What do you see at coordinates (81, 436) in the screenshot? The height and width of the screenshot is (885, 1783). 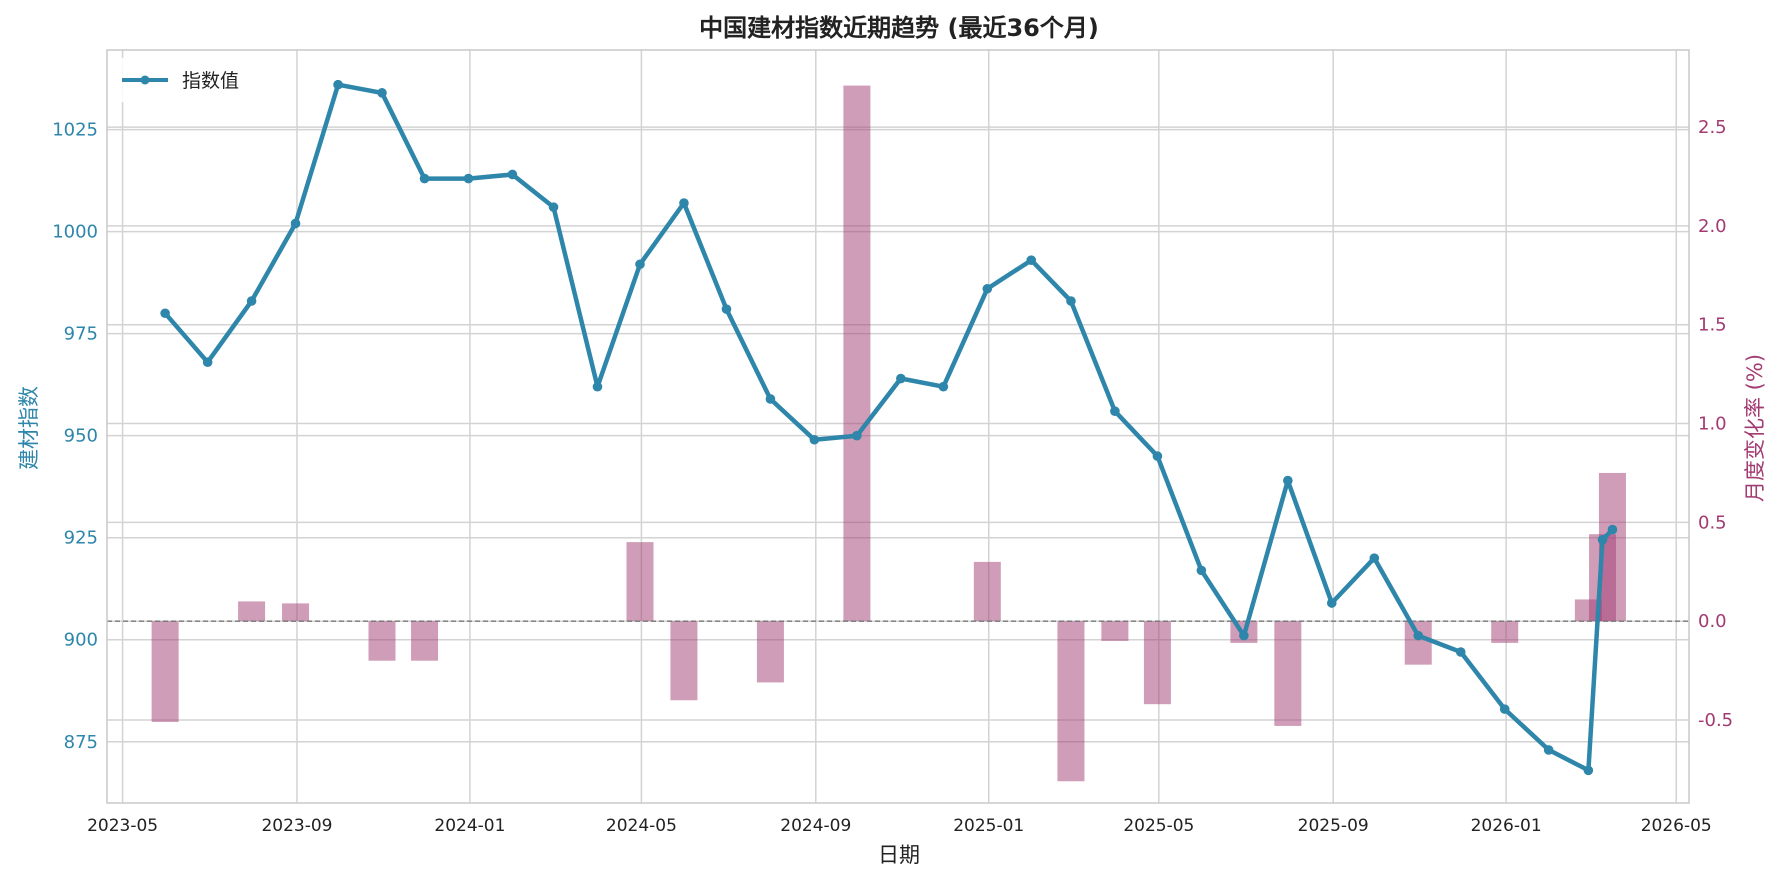 I see `y-tick-label: 950` at bounding box center [81, 436].